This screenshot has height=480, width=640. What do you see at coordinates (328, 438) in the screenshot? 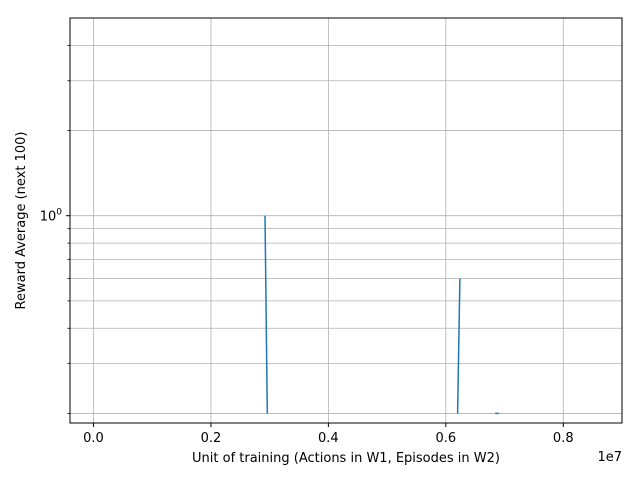
I see `x-tick-label: 0.4` at bounding box center [328, 438].